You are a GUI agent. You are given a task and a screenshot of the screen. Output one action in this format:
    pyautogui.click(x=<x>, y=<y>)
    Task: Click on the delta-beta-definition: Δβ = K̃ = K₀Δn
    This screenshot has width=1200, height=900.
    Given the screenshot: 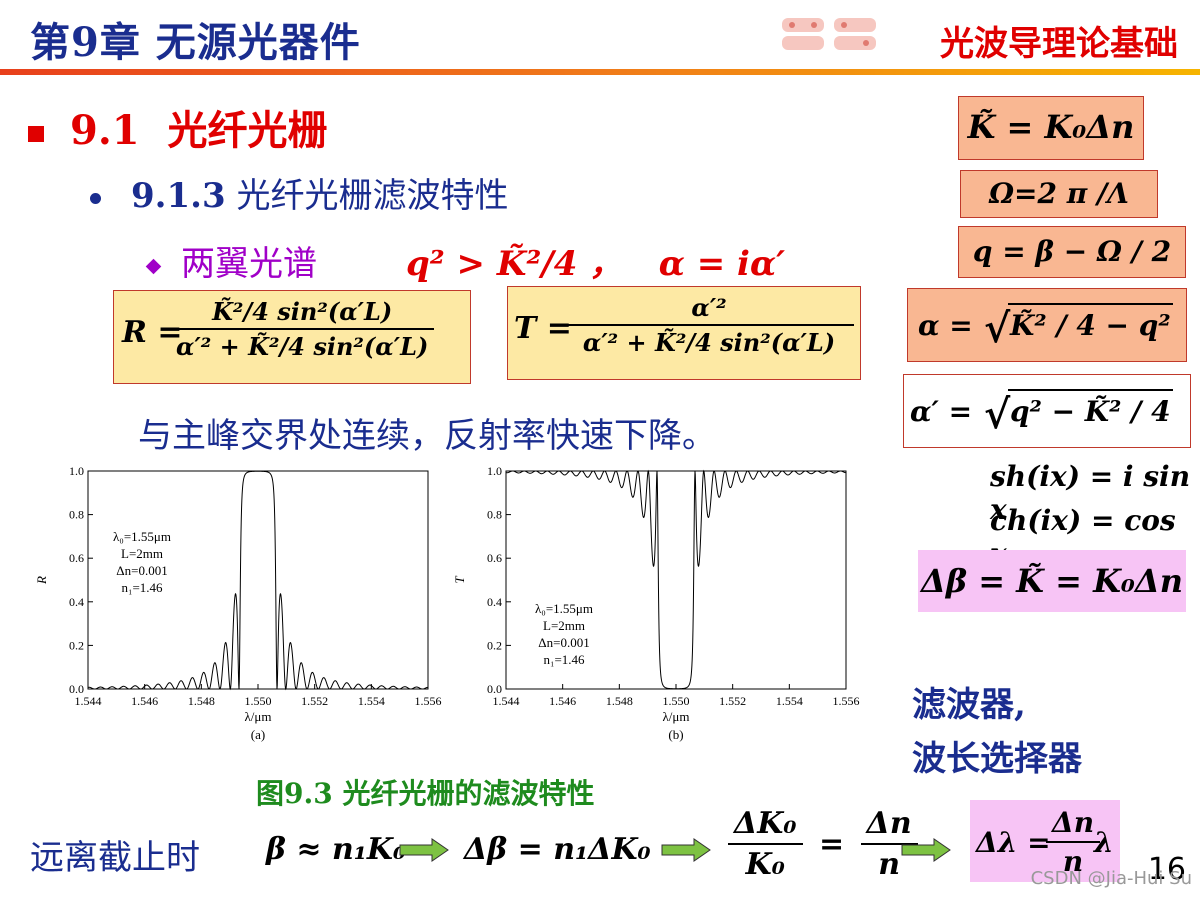 What is the action you would take?
    pyautogui.click(x=1052, y=581)
    